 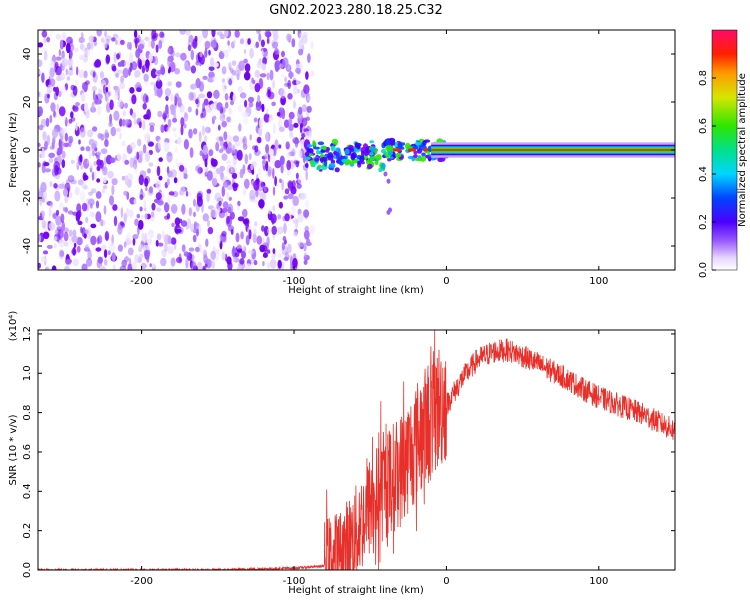 I want to click on colorbar-tick-label: 0.2, so click(x=703, y=222).